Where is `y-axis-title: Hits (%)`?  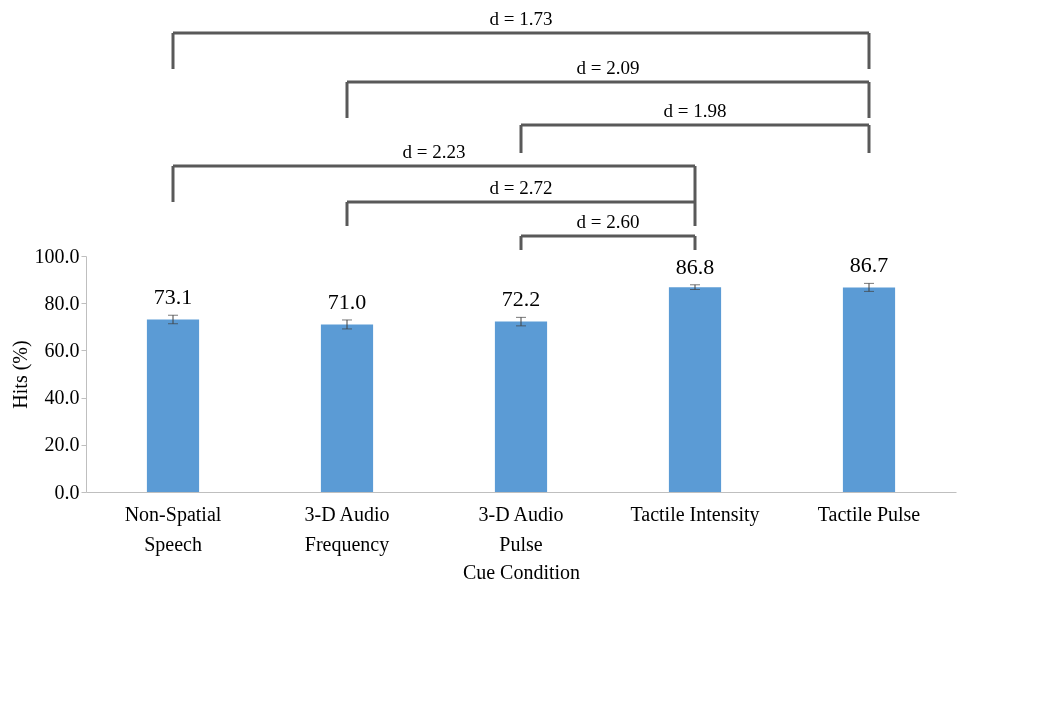
y-axis-title: Hits (%) is located at coordinates (20, 374).